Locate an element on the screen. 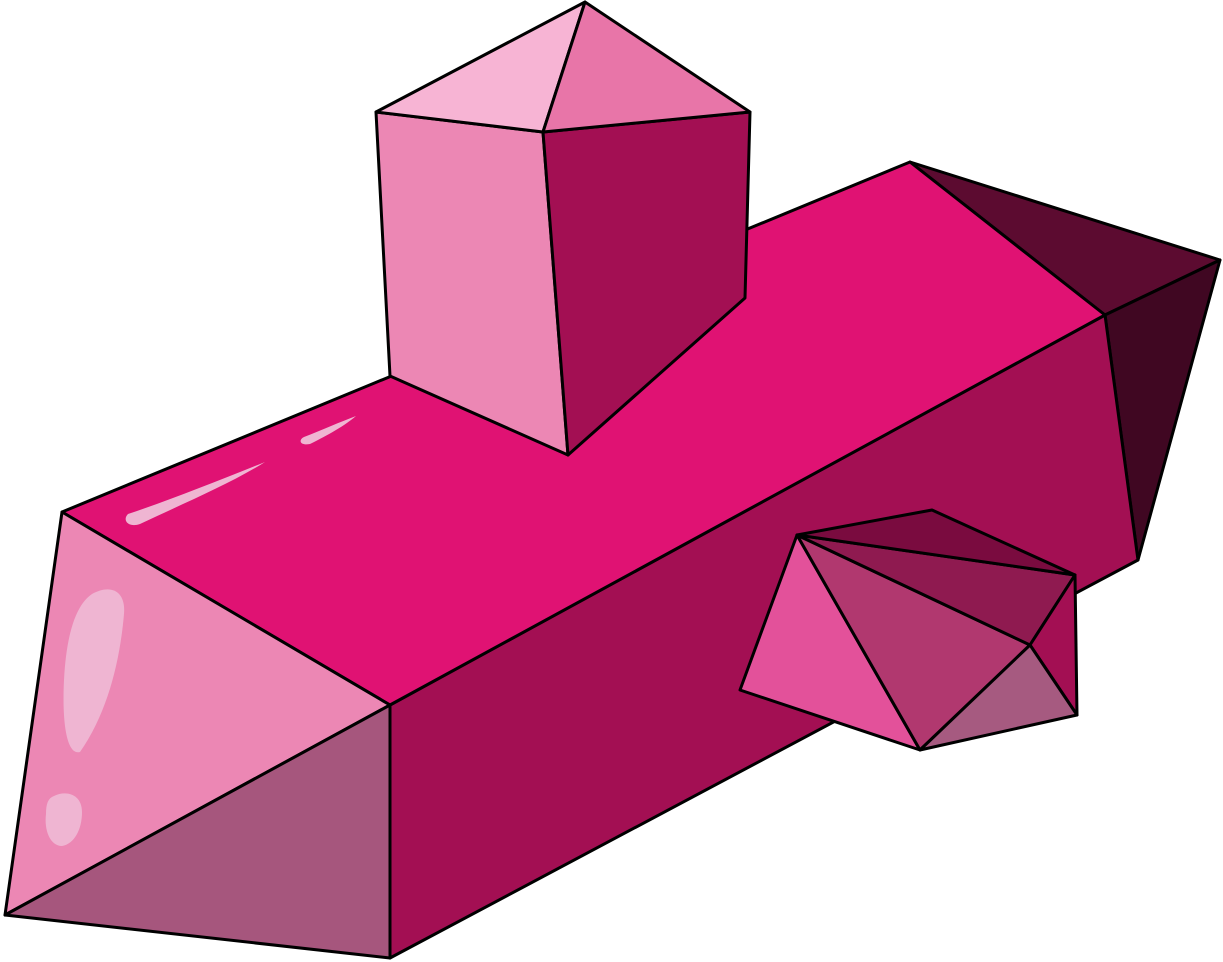 This screenshot has height=962, width=1223. main-prism-left-tip-lower-face is located at coordinates (197, 831).